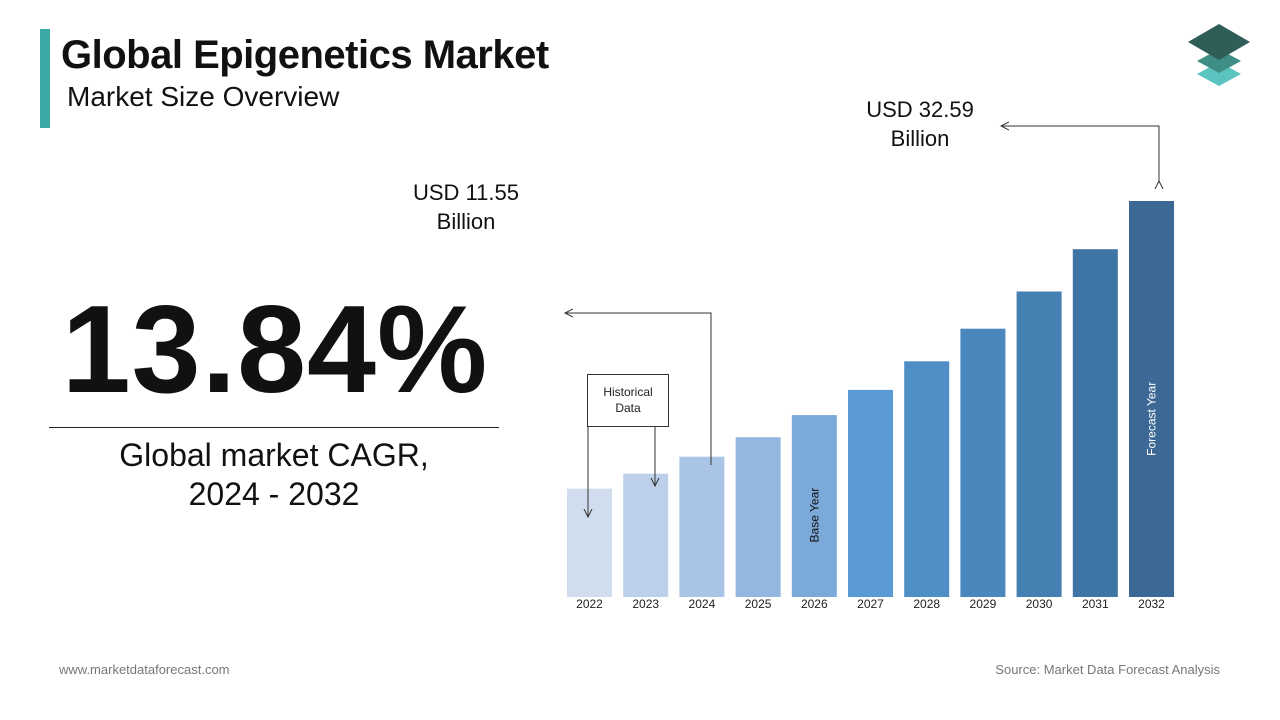  What do you see at coordinates (466, 207) in the screenshot?
I see `callout-2024-value: USD 11.55 Billion` at bounding box center [466, 207].